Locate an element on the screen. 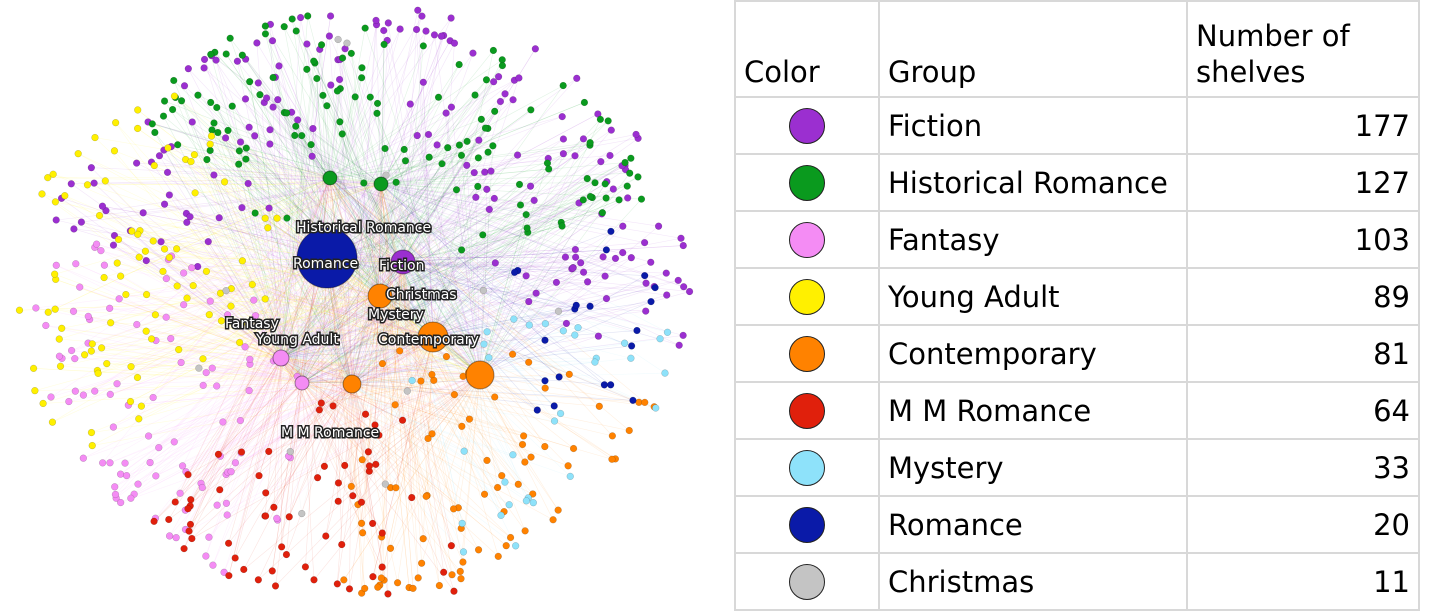 This screenshot has width=1440, height=612. header-group: Group is located at coordinates (1033, 49).